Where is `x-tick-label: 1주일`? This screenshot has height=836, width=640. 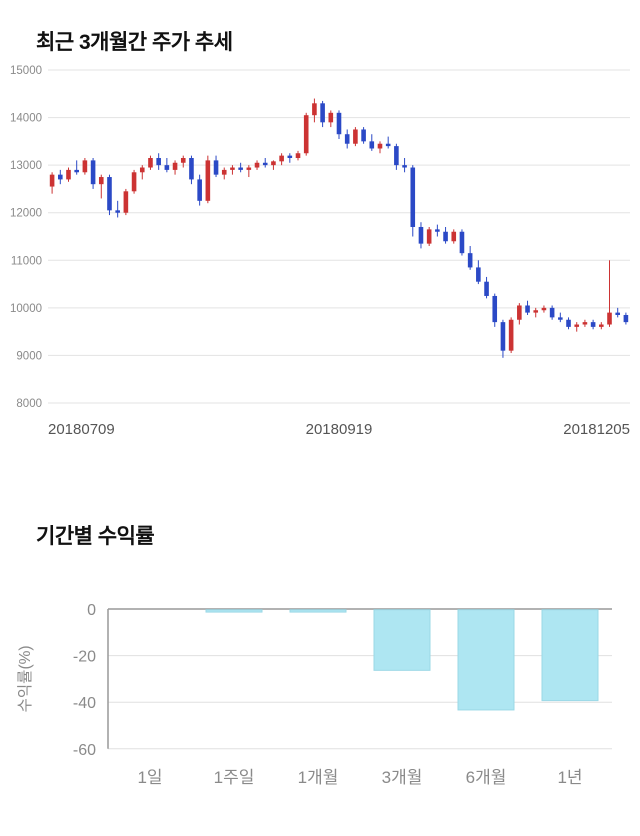 x-tick-label: 1주일 is located at coordinates (234, 777).